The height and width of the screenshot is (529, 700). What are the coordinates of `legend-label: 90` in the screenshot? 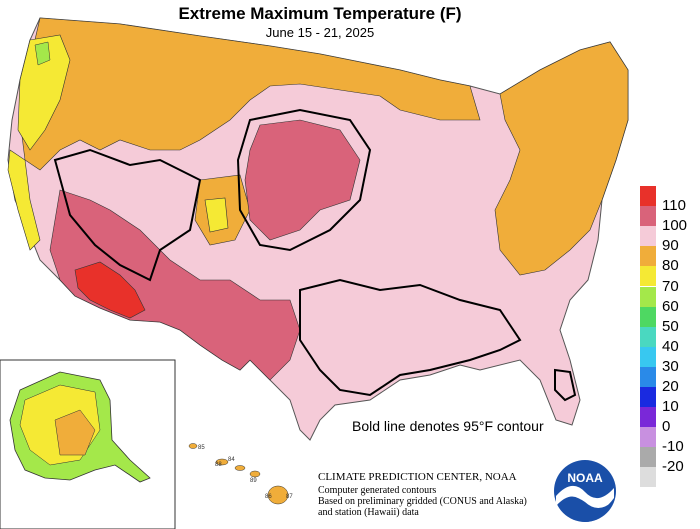 It's located at (670, 246).